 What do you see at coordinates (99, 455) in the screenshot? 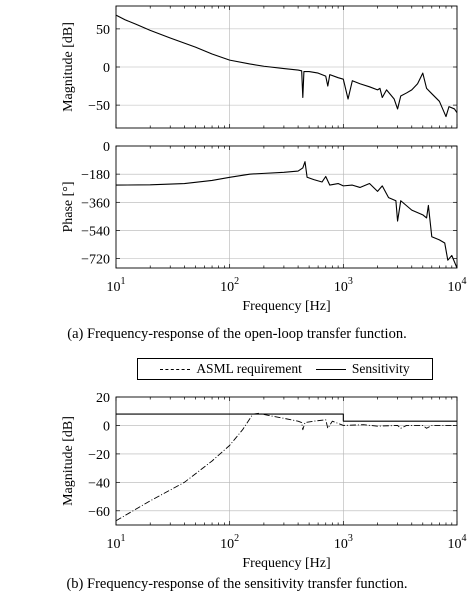
I see `y-tick-label: −20` at bounding box center [99, 455].